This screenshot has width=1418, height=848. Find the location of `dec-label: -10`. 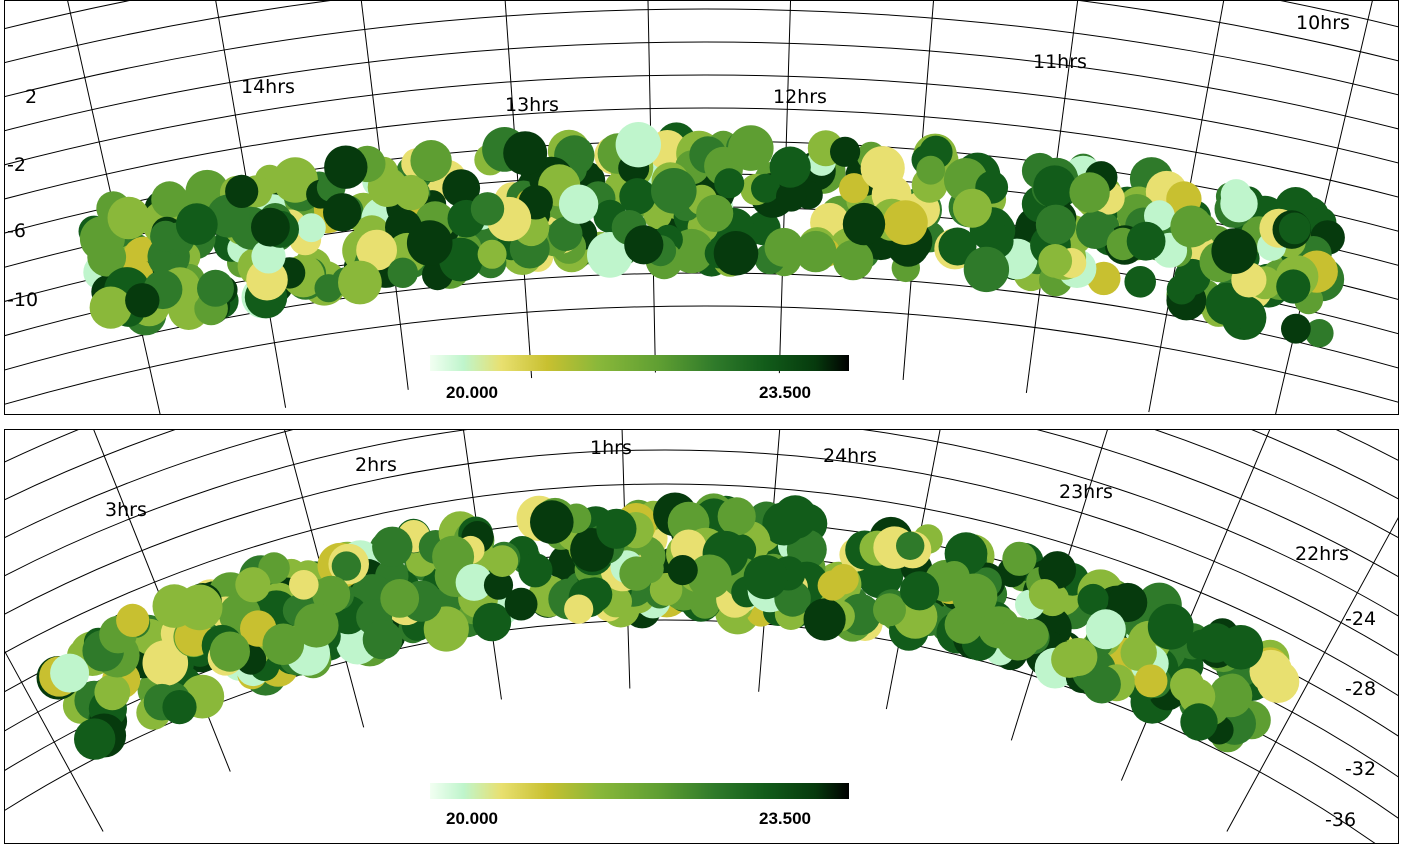

dec-label: -10 is located at coordinates (22, 300).